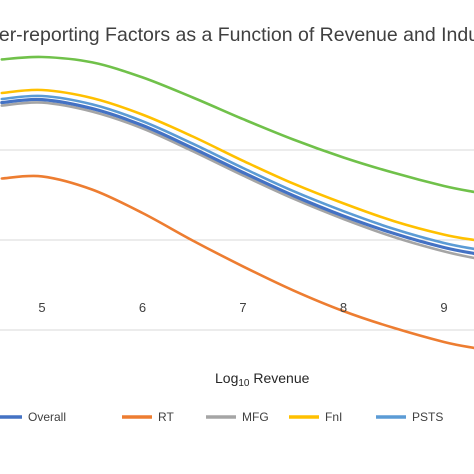  I want to click on legend-label: RT, so click(166, 417).